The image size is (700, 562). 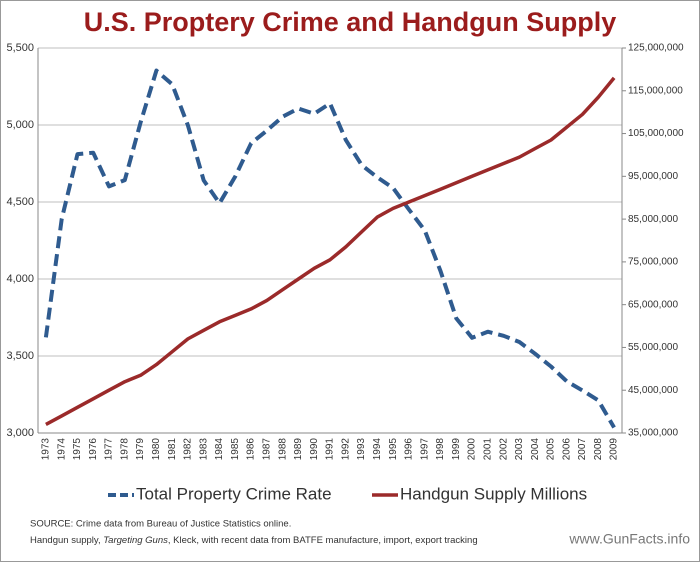 I want to click on x-tick-label: 1992, so click(x=345, y=449).